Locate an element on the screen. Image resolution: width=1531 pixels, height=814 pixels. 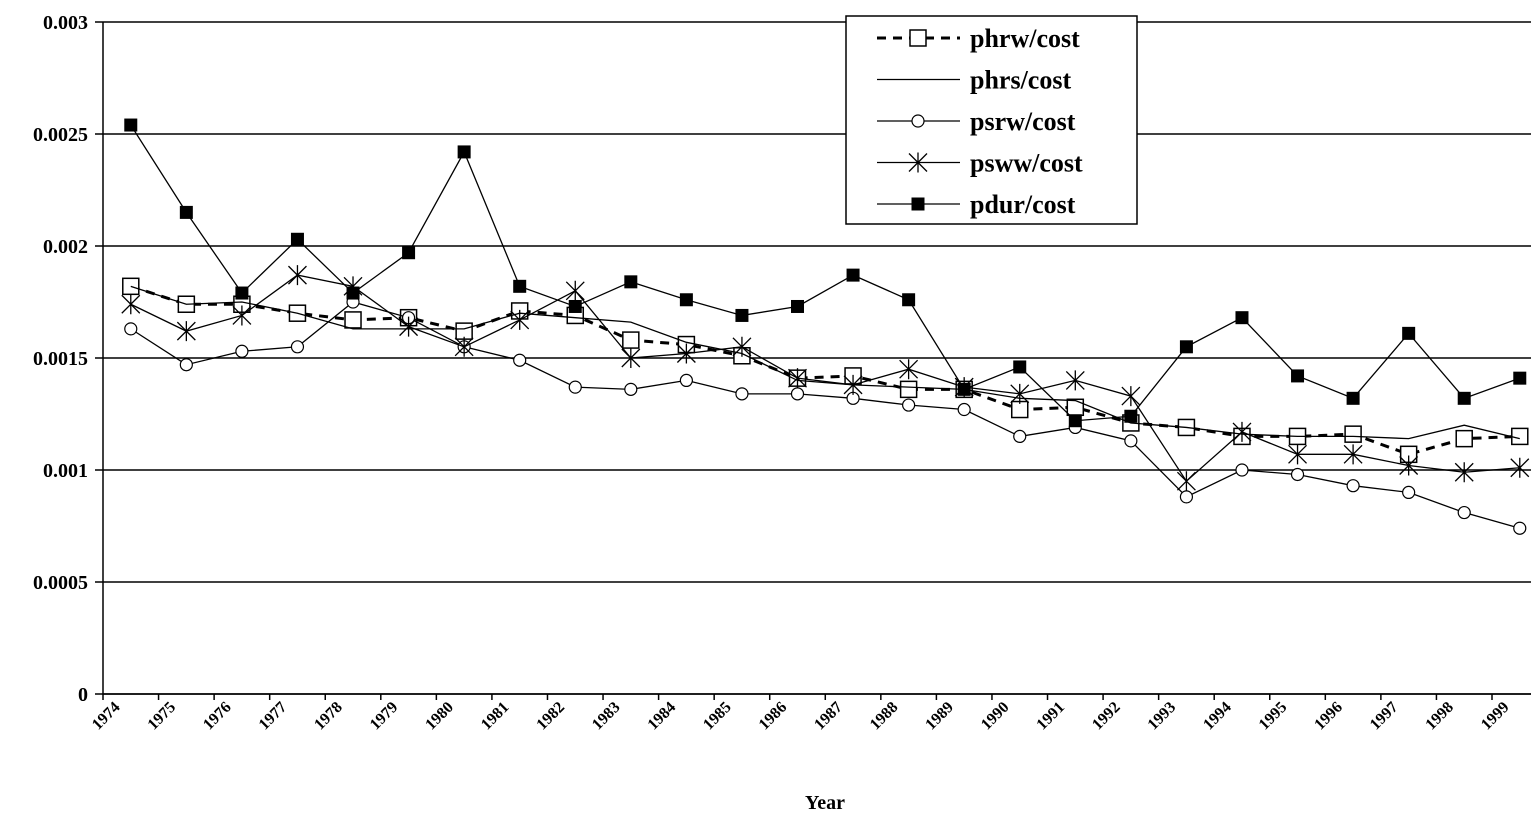
x-tick-label: 1999 is located at coordinates (1495, 716).